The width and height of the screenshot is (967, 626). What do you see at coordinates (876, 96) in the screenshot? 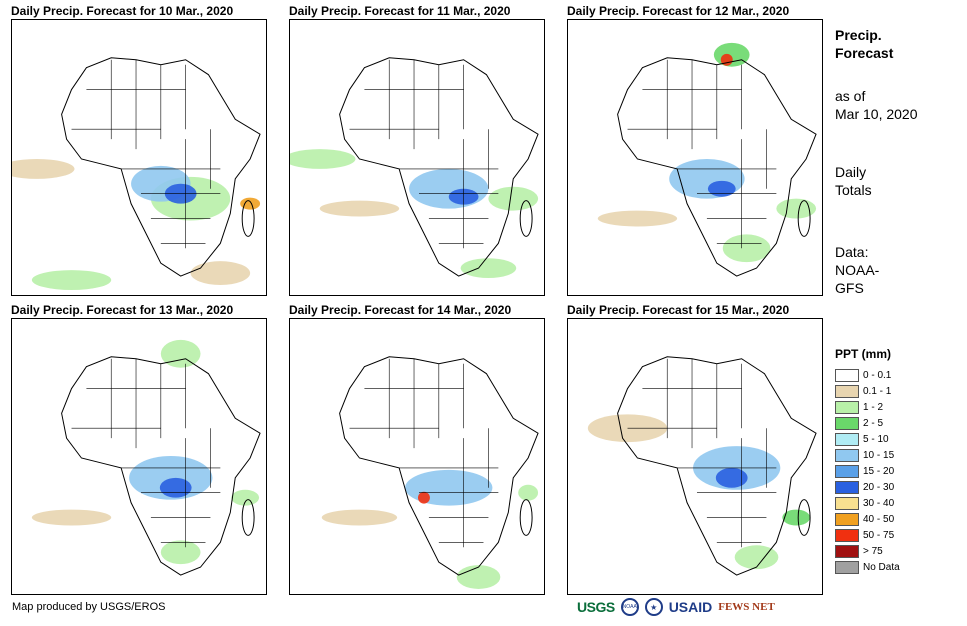
I see `sidebar-asof-line1: as of` at bounding box center [876, 96].